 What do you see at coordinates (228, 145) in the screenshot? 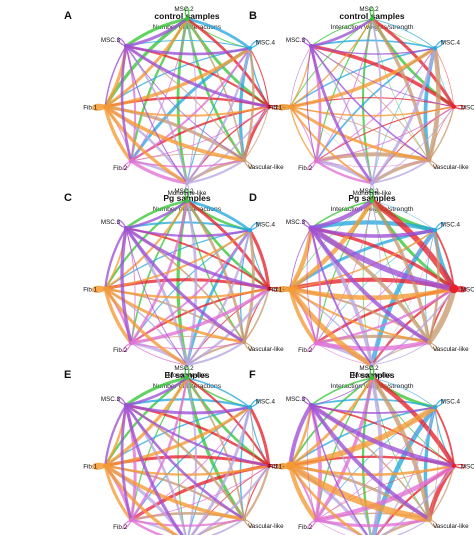
I see `edge-msc-1-to-monocyte-like` at bounding box center [228, 145].